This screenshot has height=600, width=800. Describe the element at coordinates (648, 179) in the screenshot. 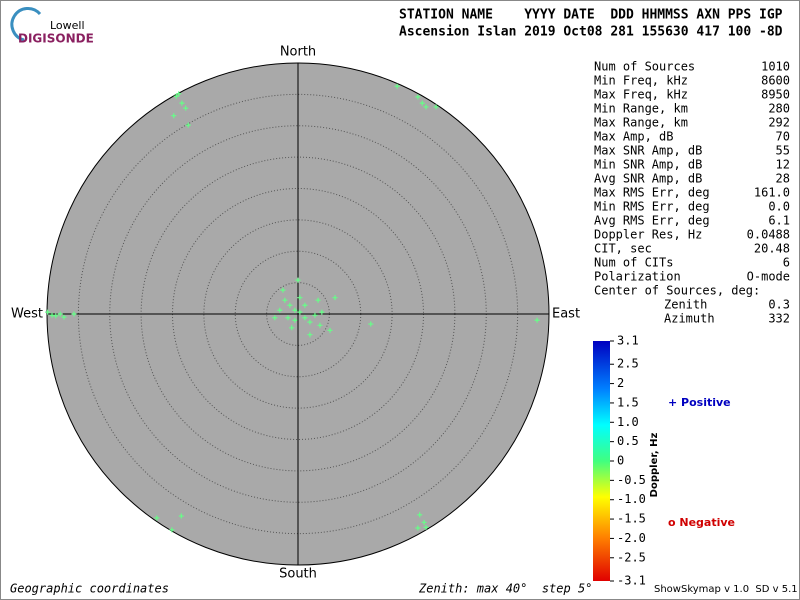

I see `stat-label: Avg SNR Amp, dB` at that location.